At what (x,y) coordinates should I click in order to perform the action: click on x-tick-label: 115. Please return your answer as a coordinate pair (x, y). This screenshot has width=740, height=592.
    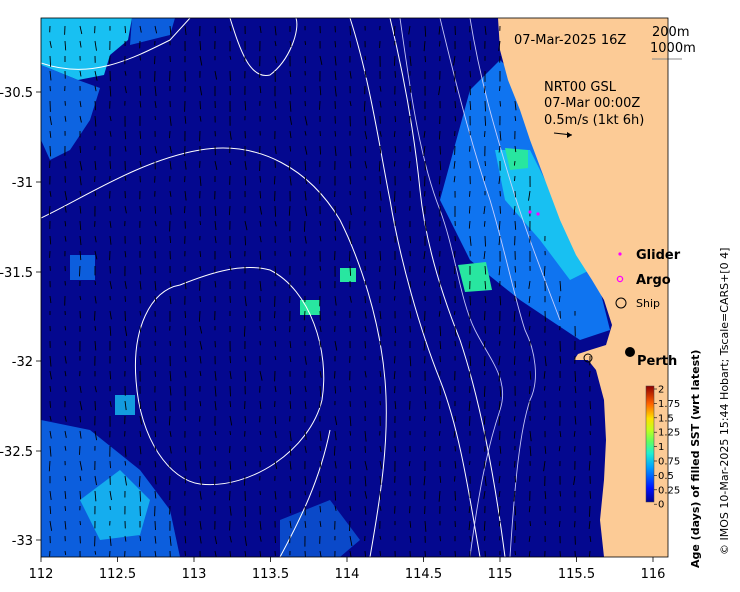
    Looking at the image, I should click on (500, 574).